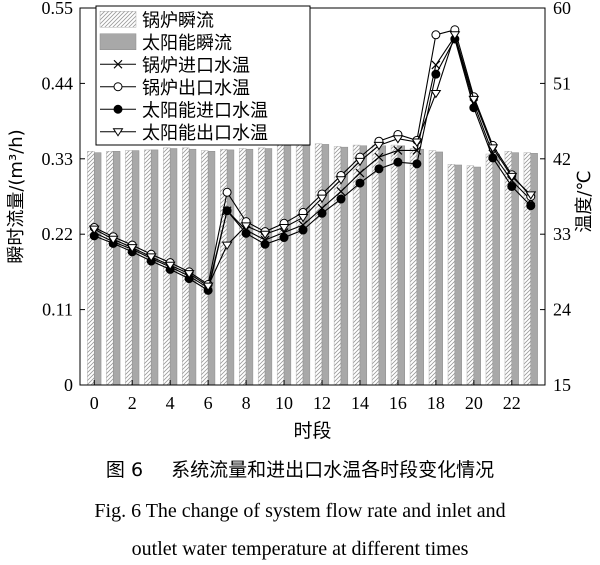 This screenshot has width=600, height=565. I want to click on right-tick-label: 60, so click(562, 9).